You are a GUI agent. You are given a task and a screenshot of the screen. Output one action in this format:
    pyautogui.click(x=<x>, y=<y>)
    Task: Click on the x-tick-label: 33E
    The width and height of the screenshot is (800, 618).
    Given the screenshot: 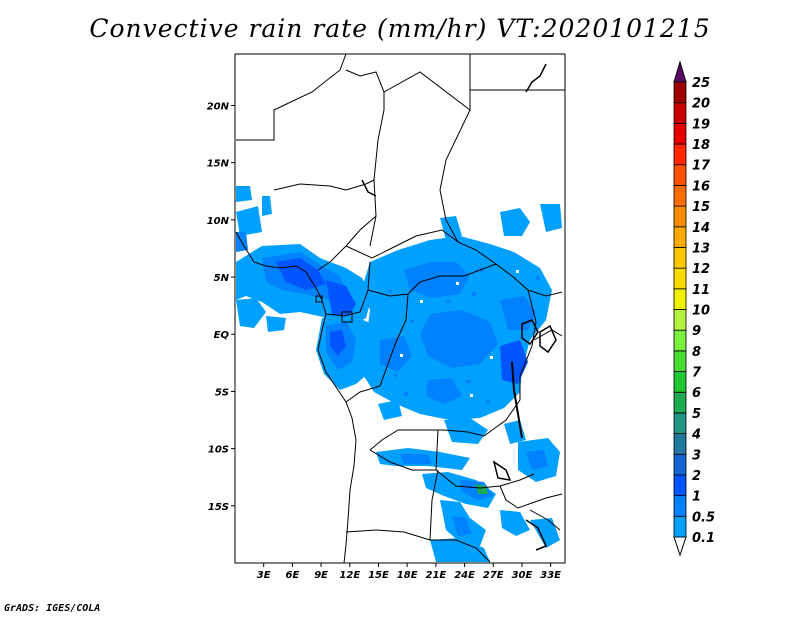 What is the action you would take?
    pyautogui.click(x=550, y=575)
    